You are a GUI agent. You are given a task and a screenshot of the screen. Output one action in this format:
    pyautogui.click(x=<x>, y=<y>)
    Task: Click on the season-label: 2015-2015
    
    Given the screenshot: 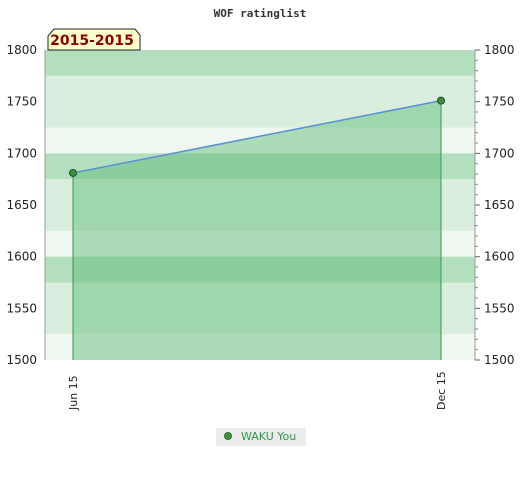 What is the action you would take?
    pyautogui.click(x=92, y=41)
    